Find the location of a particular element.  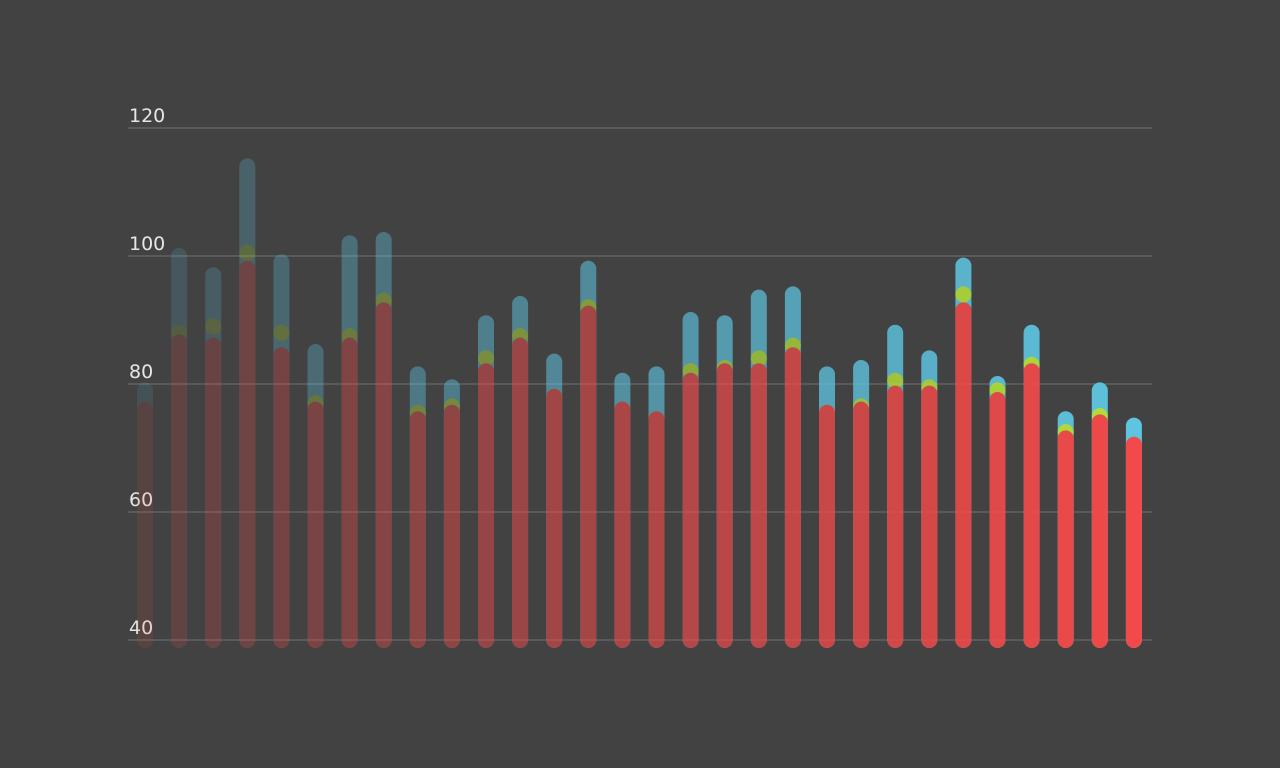

y-tick-label-120: 120 is located at coordinates (147, 116).